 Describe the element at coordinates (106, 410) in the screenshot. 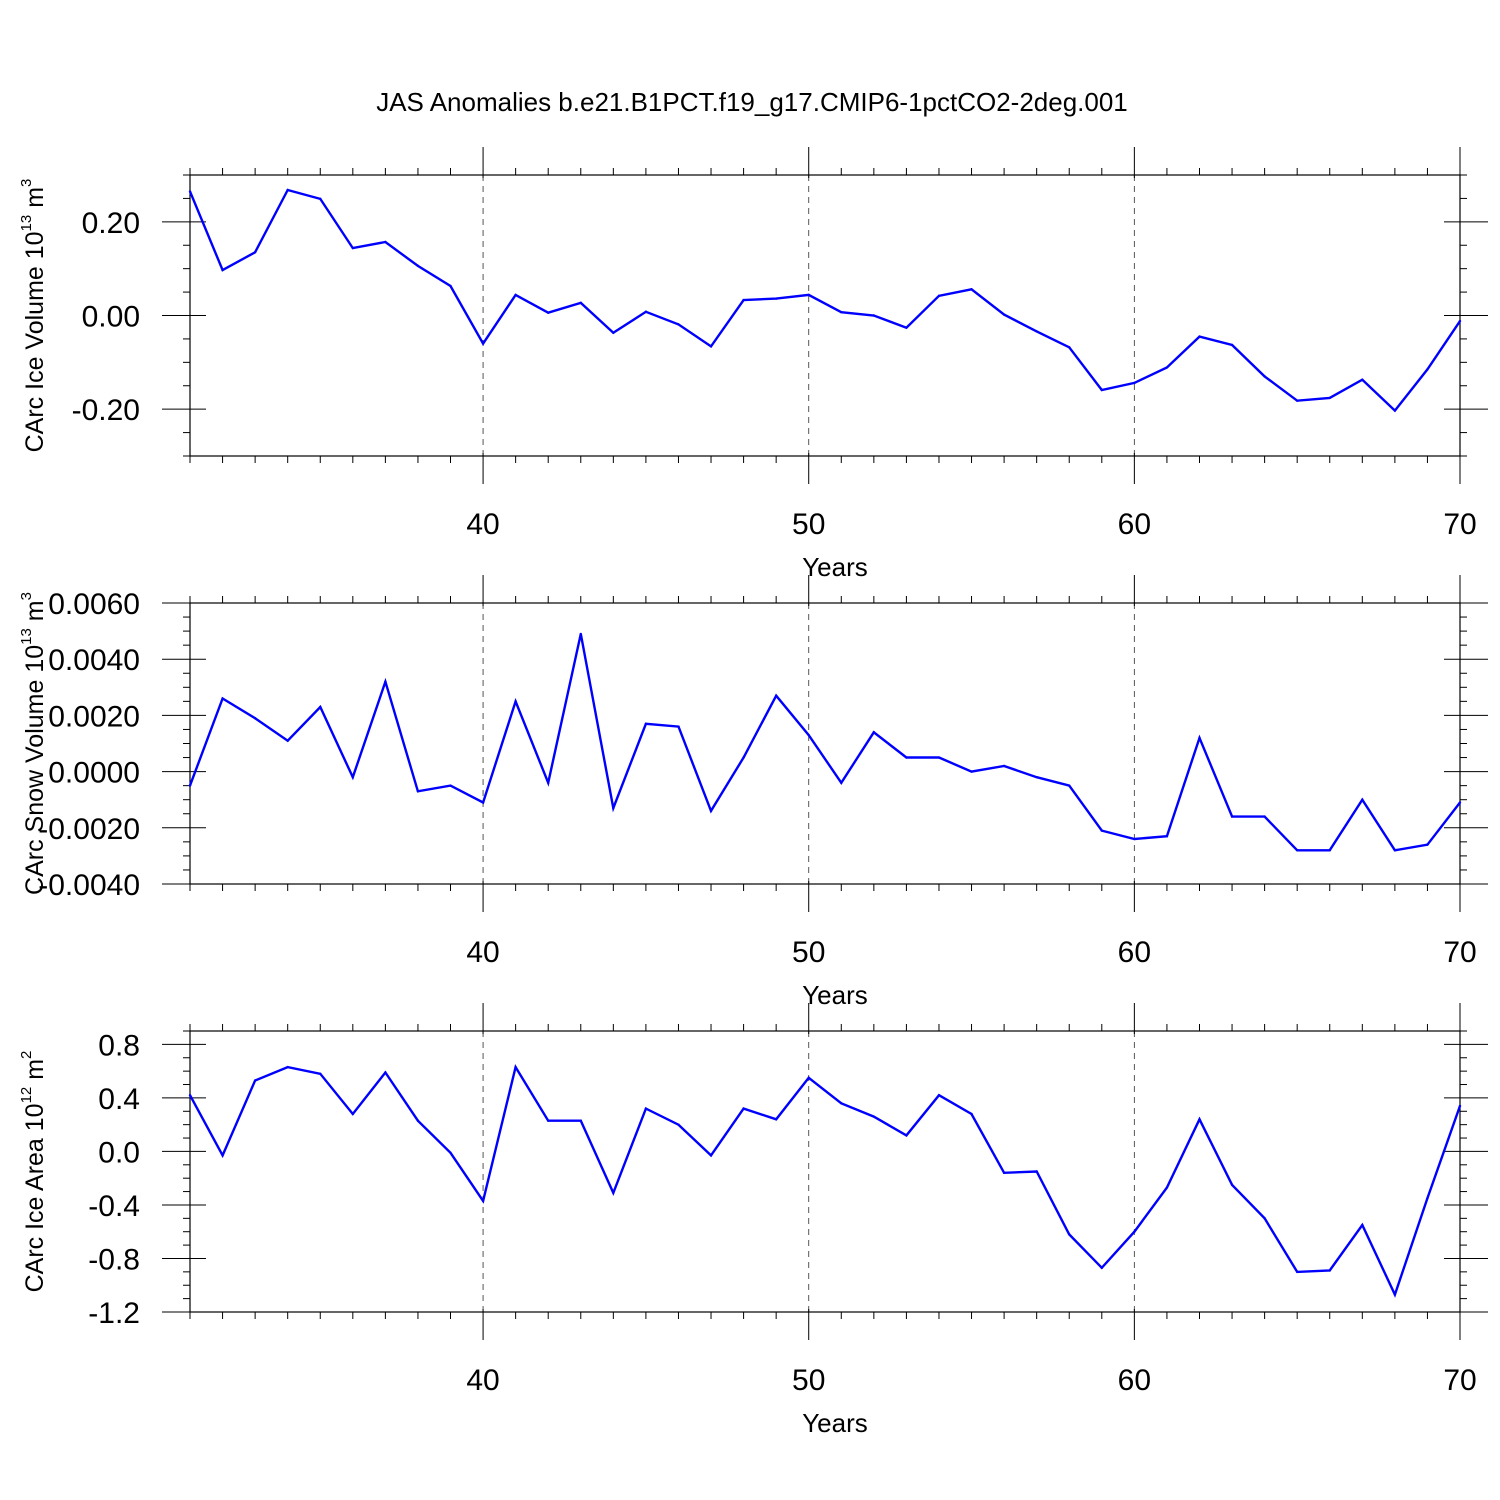

I see `y-tick-label: -0.20` at that location.